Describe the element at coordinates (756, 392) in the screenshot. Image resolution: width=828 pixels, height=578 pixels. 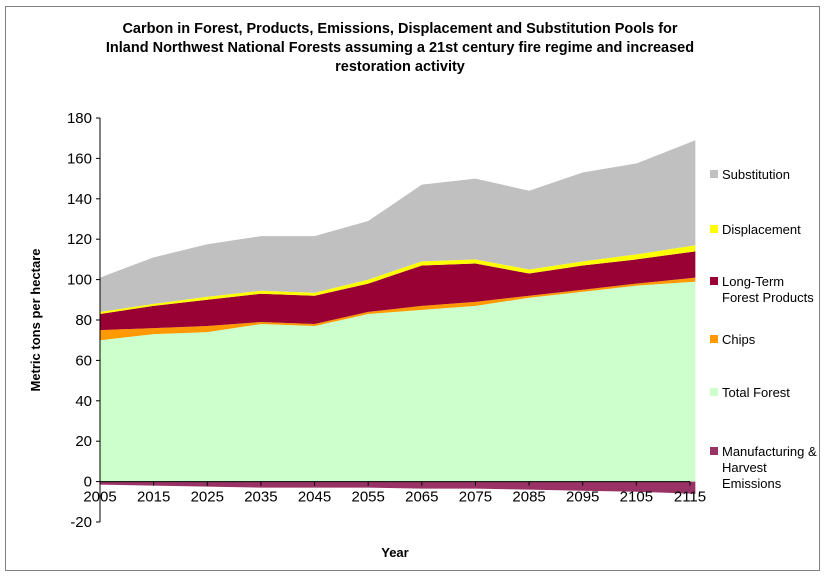
I see `legend-label-total-forest: Total Forest` at that location.